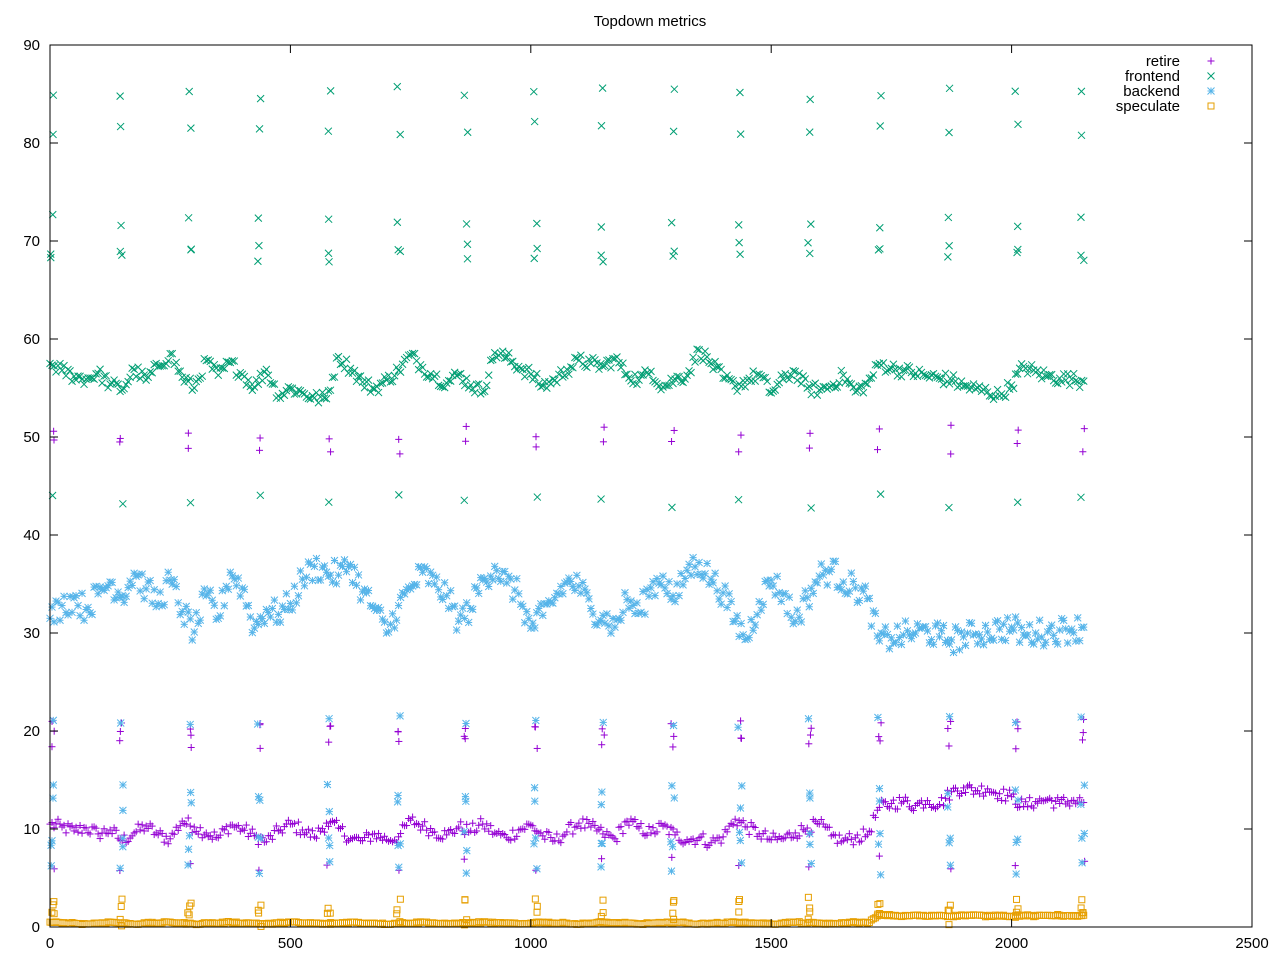 Image resolution: width=1280 pixels, height=965 pixels. Describe the element at coordinates (31, 633) in the screenshot. I see `y-tick-label: 30` at that location.